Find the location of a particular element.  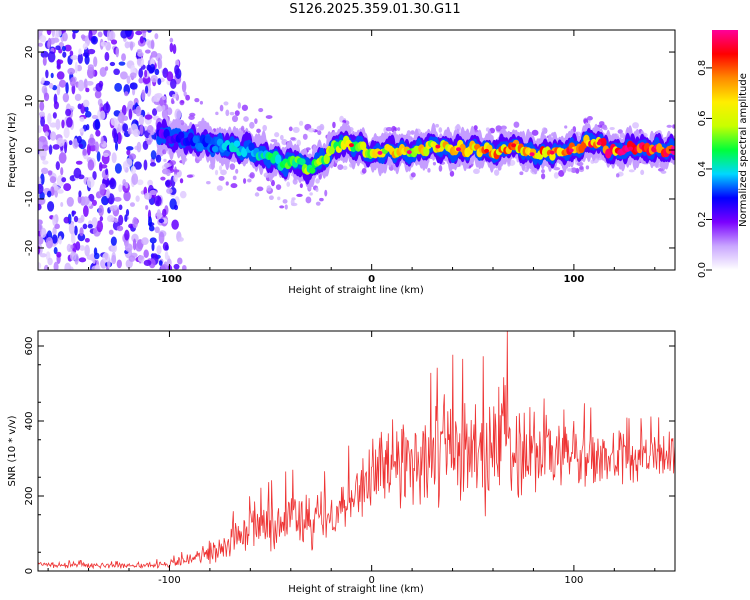

band-peak is located at coordinates (631, 148).